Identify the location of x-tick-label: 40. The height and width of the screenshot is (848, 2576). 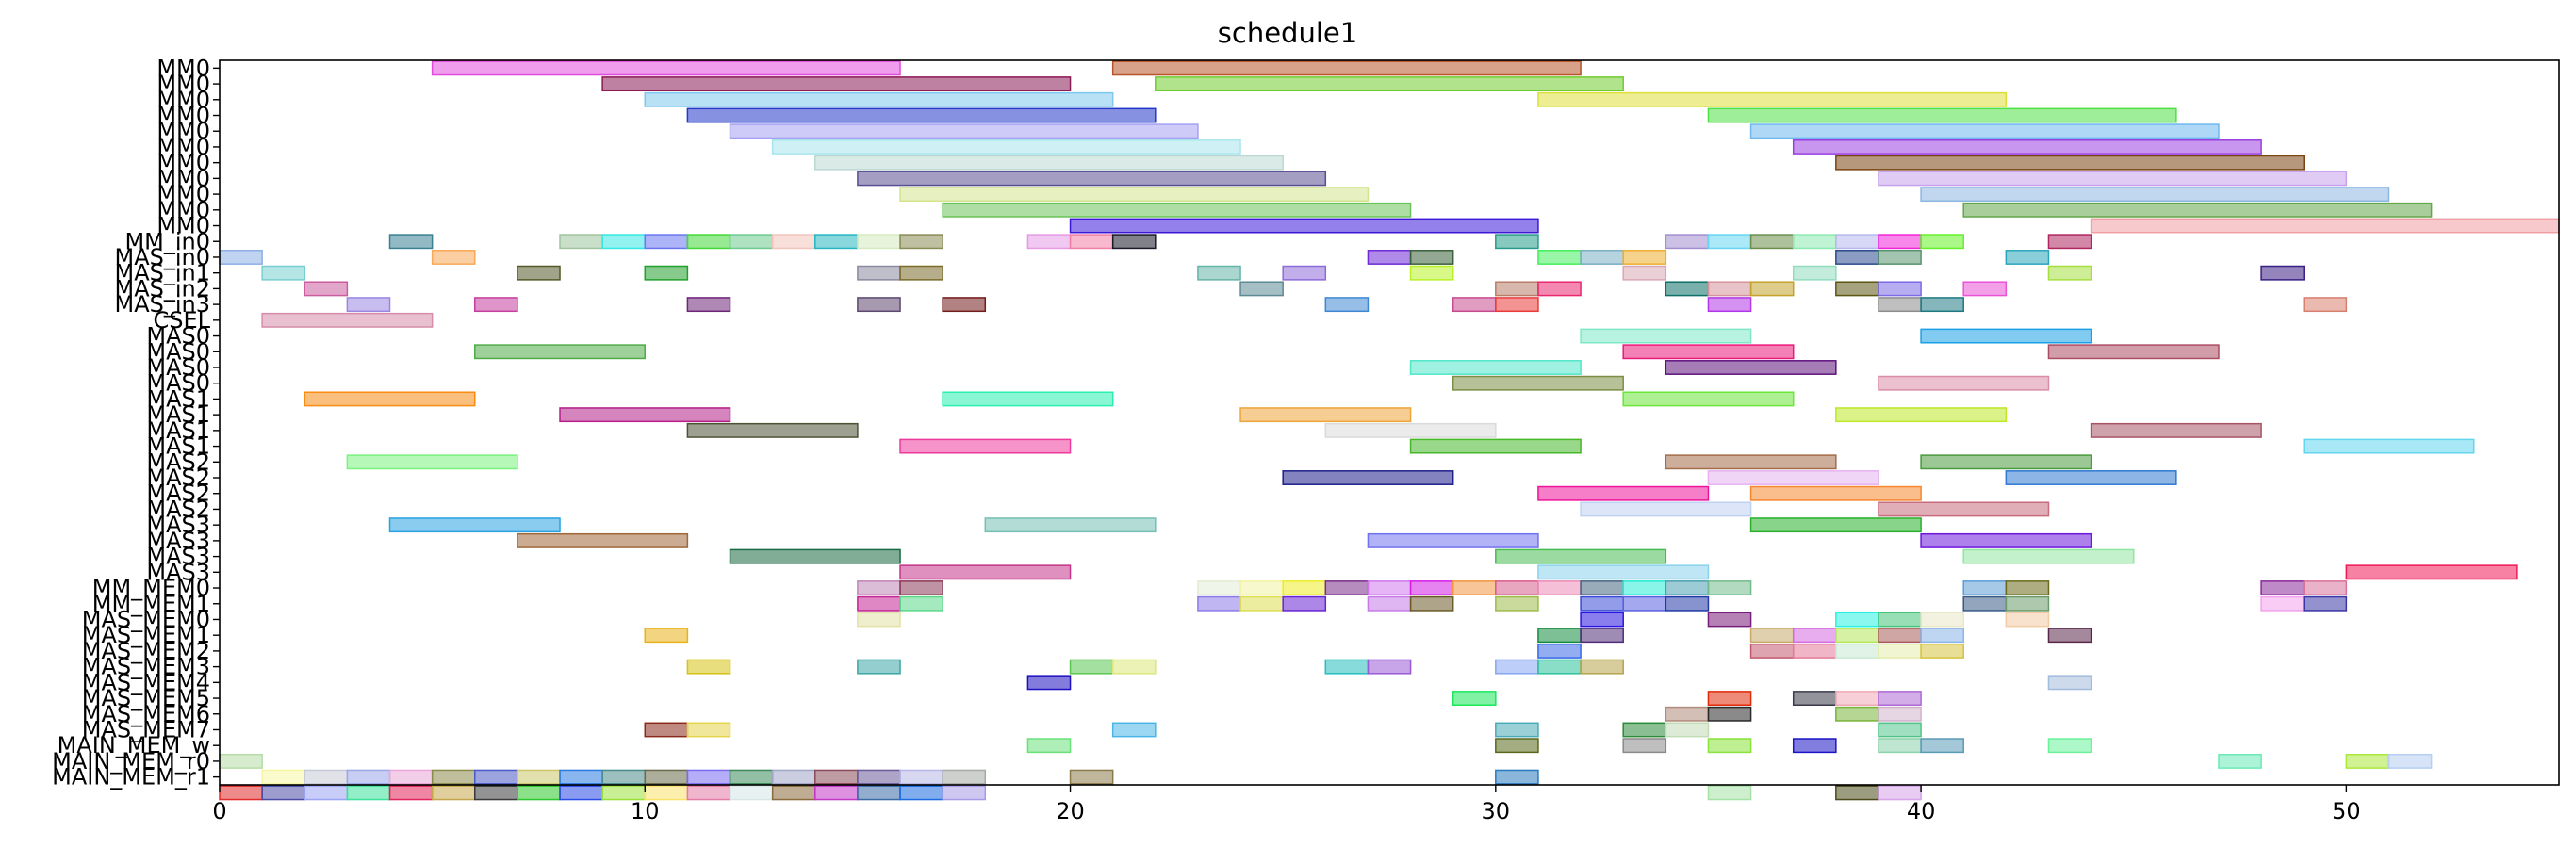
(1921, 811).